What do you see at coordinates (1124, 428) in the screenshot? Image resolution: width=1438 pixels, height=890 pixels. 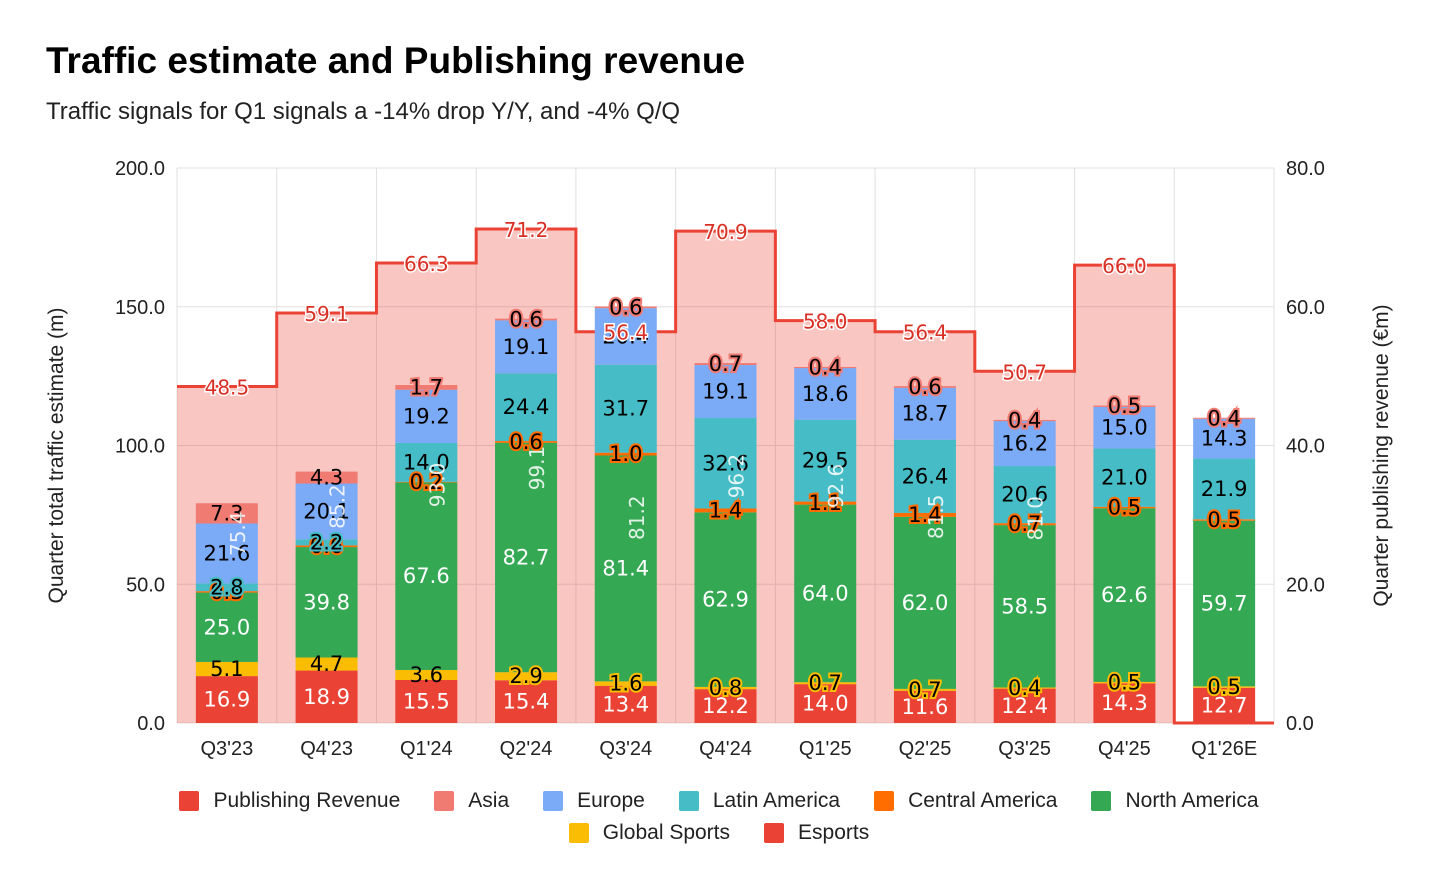 I see `segment-label: 15.0` at bounding box center [1124, 428].